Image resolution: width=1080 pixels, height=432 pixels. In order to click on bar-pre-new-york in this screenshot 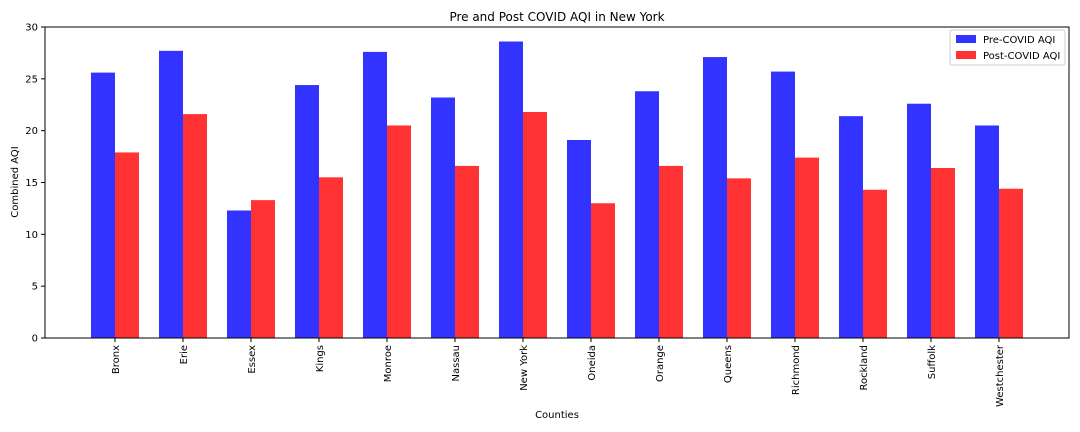, I will do `click(511, 189)`.